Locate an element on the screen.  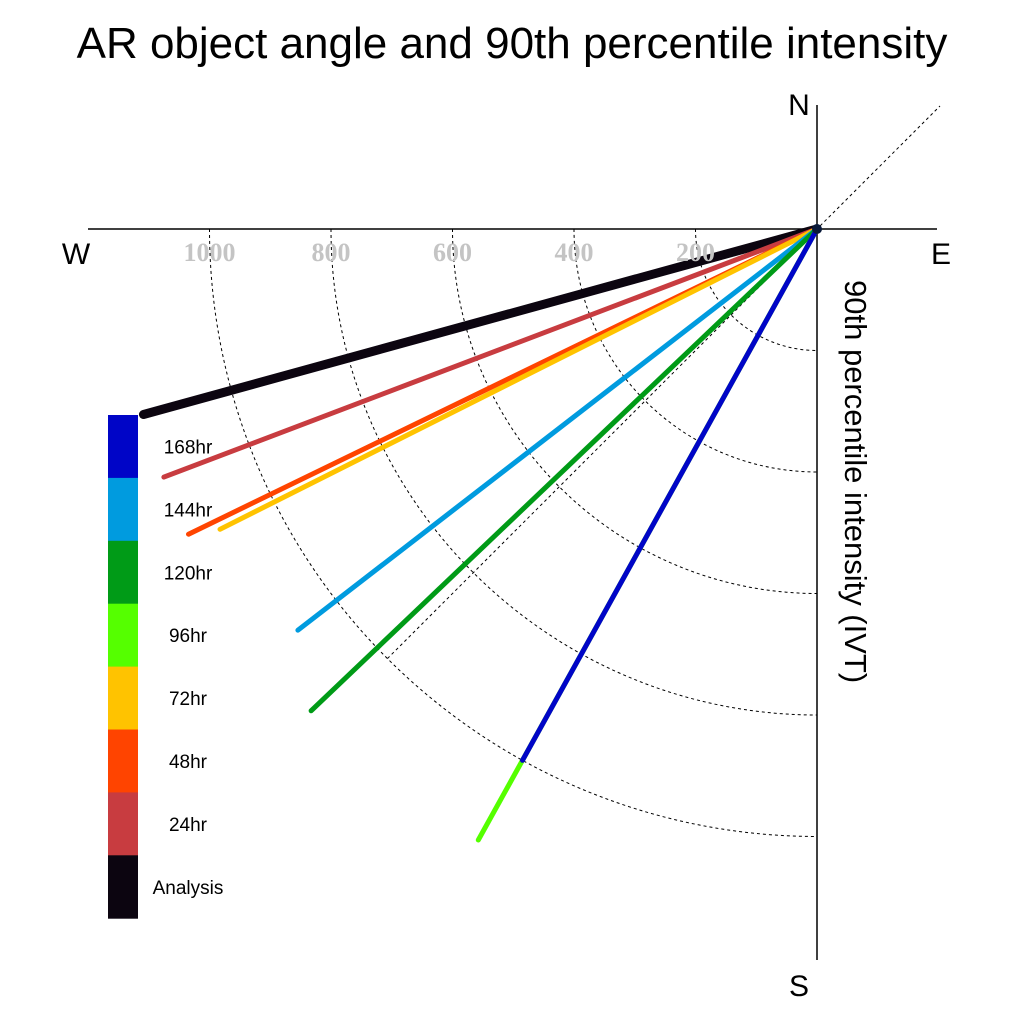
legend-label-24hr: 24hr is located at coordinates (188, 825).